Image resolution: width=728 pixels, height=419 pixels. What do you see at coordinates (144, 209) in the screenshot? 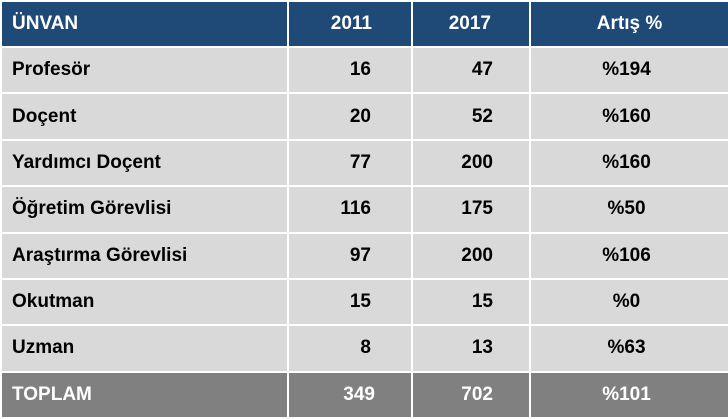
I see `cell-title: Öğretim Görevlisi` at bounding box center [144, 209].